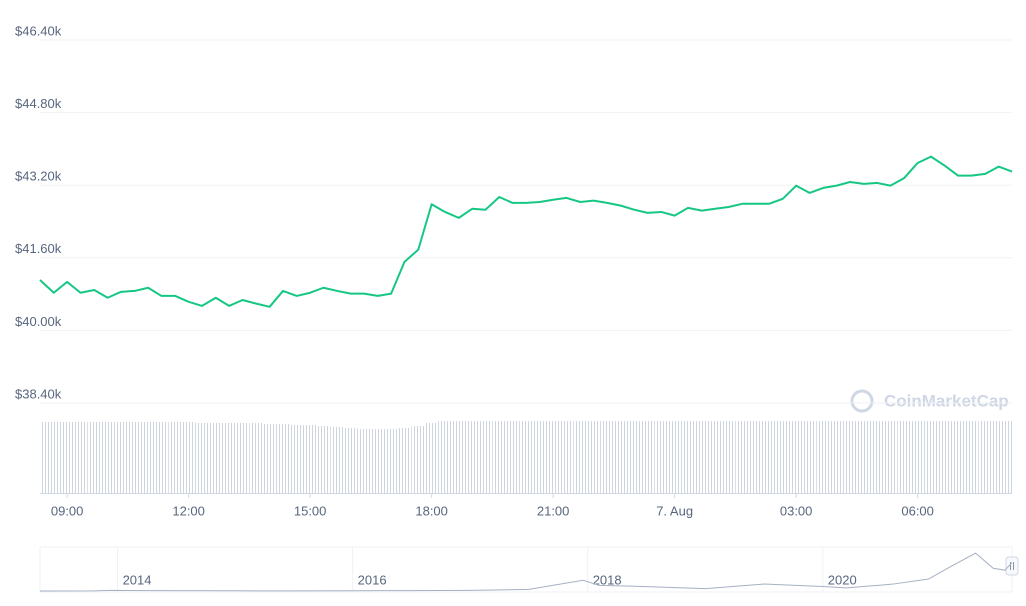 This screenshot has width=1026, height=606. What do you see at coordinates (38, 321) in the screenshot?
I see `y-tick-label: $40.00k` at bounding box center [38, 321].